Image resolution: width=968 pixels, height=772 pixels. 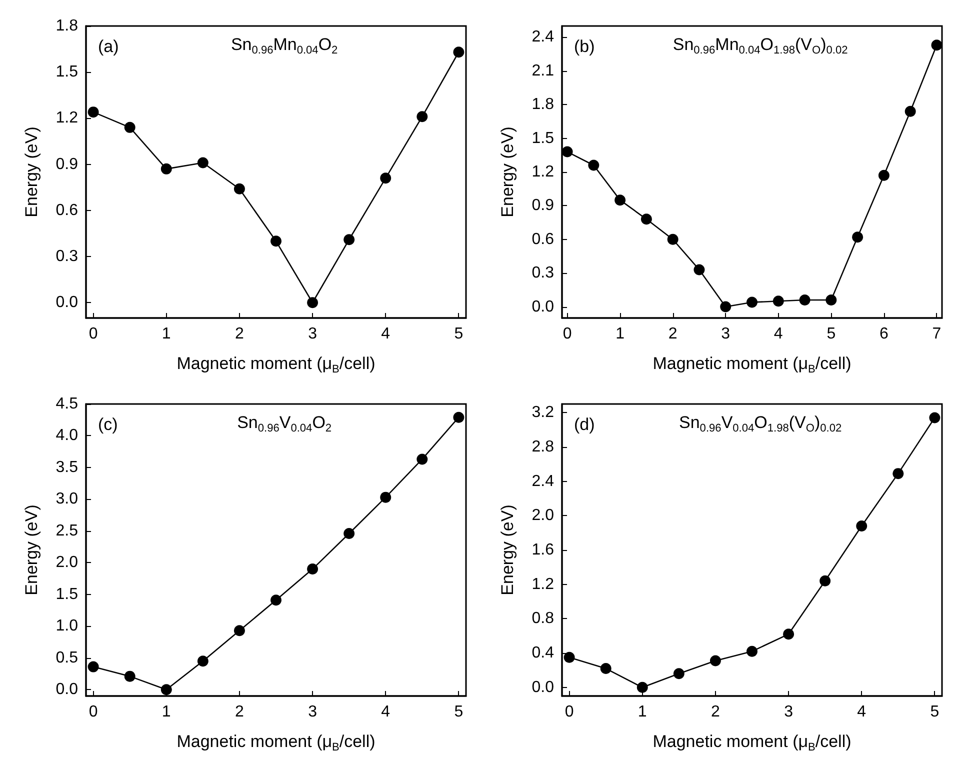 What do you see at coordinates (67, 531) in the screenshot?
I see `y-tick-label: 2.5` at bounding box center [67, 531].